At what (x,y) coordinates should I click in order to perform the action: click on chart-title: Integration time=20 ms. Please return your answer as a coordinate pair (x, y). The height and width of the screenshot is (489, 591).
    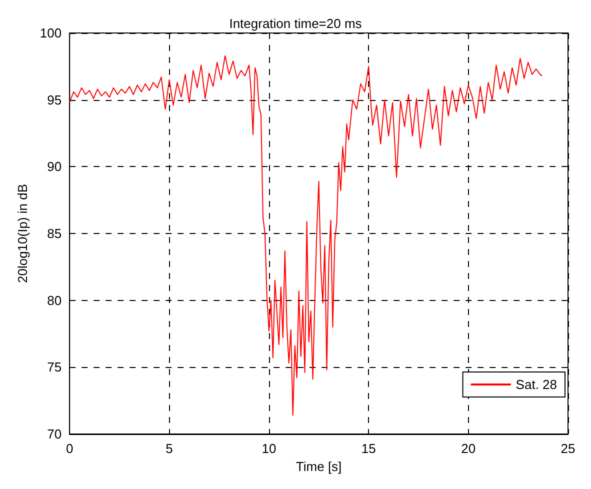
    Looking at the image, I should click on (295, 23).